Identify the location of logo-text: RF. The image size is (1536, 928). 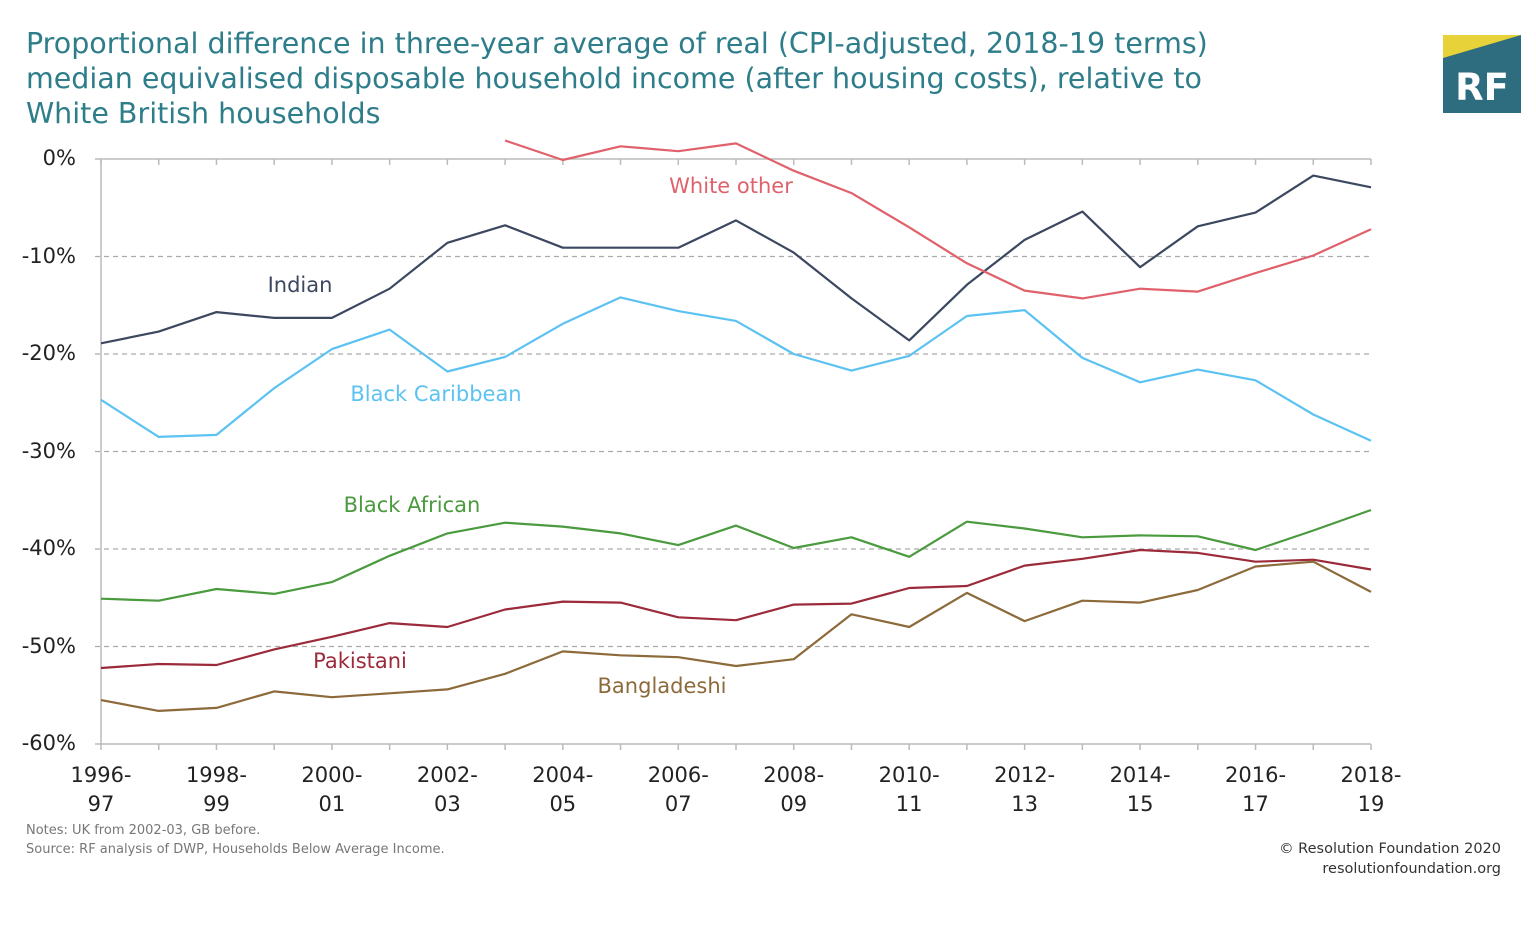
(1482, 87).